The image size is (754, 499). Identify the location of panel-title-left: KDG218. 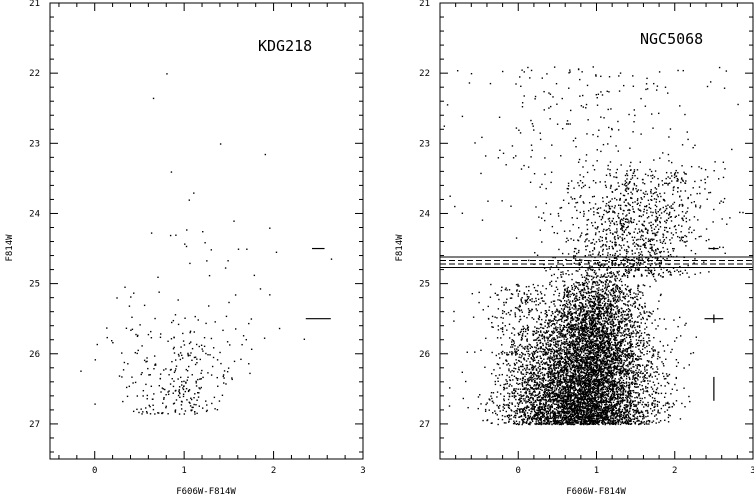
(285, 46).